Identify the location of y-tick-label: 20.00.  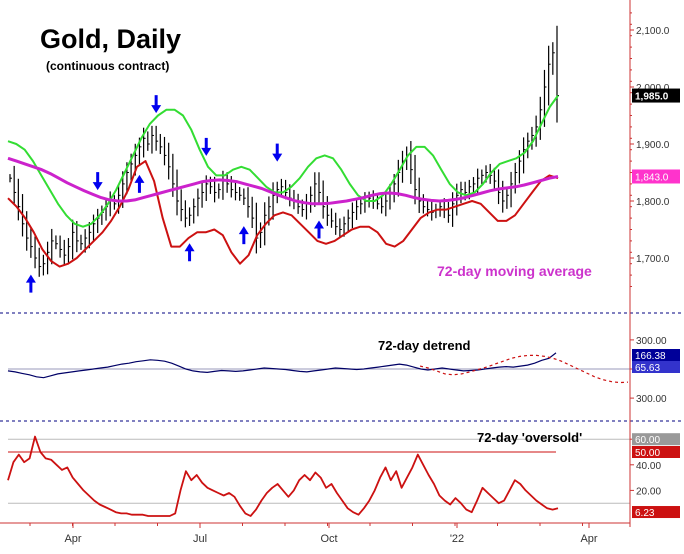
(648, 491).